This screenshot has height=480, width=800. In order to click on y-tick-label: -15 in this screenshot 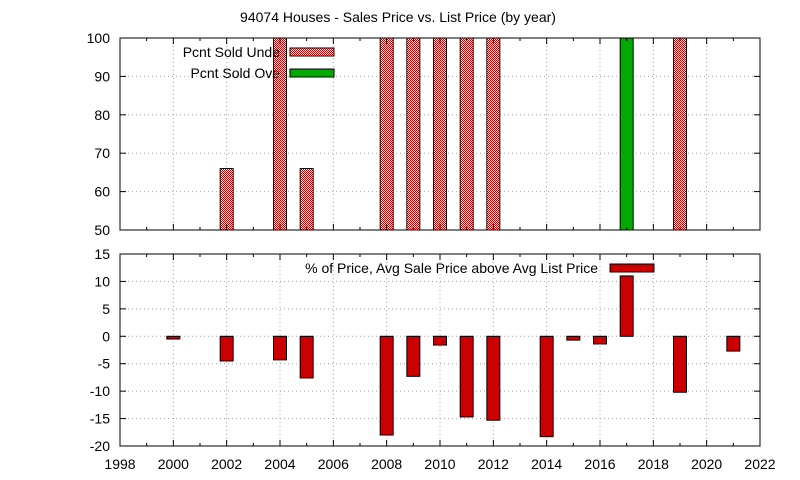, I will do `click(100, 419)`.